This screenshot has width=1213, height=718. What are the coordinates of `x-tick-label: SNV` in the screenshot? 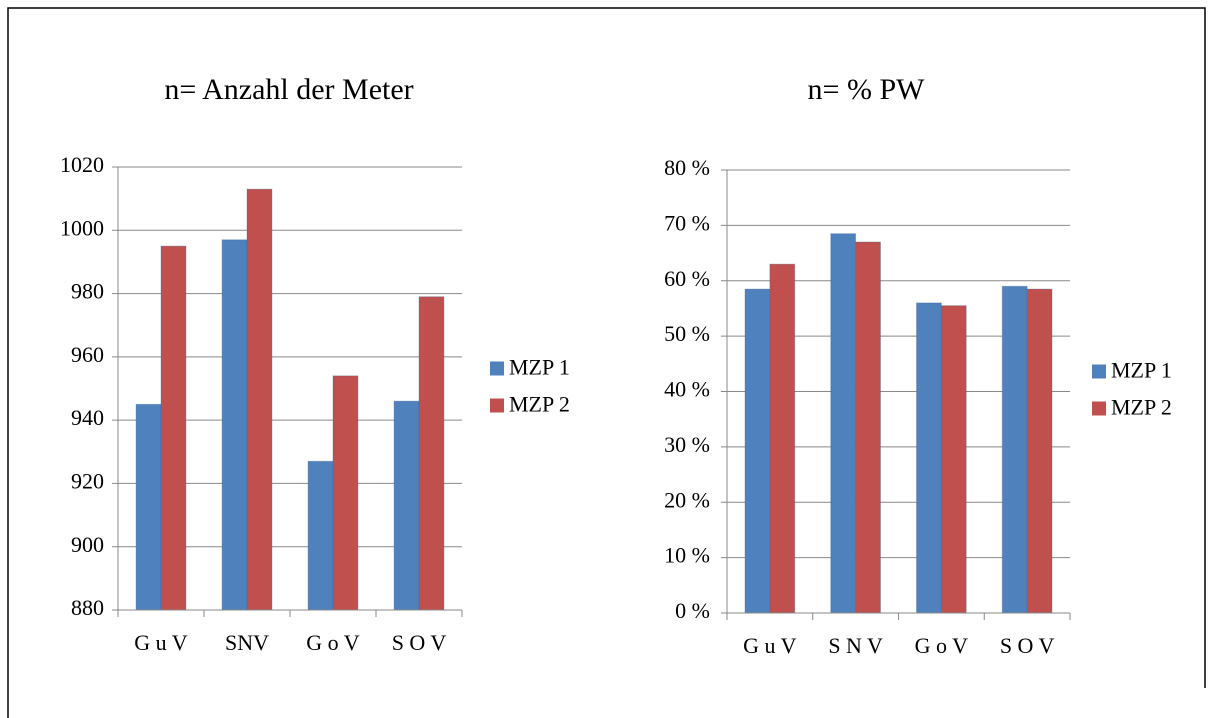 It's located at (247, 642).